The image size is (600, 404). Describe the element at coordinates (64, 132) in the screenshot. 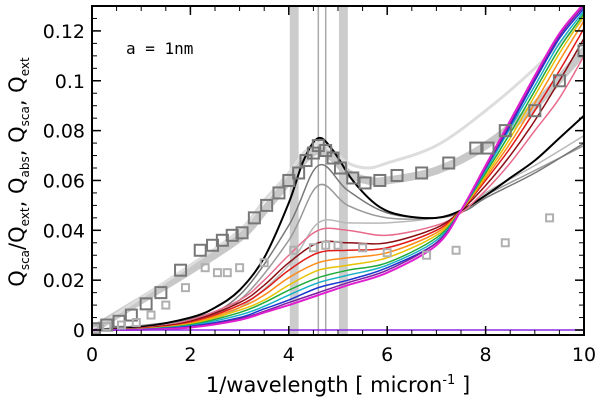

I see `y-tick-label: 0.08` at that location.